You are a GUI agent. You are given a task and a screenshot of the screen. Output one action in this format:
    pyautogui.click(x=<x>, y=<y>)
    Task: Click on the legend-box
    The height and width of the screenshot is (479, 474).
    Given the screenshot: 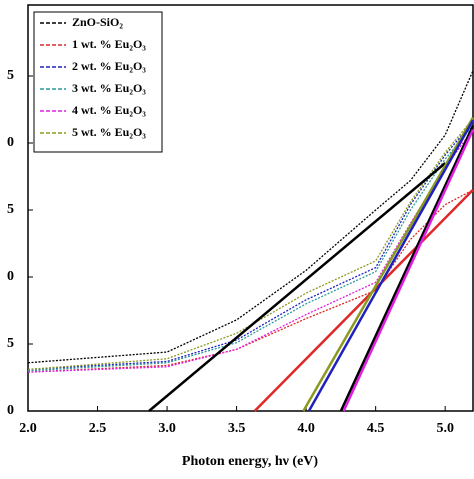 What is the action you would take?
    pyautogui.click(x=98, y=82)
    